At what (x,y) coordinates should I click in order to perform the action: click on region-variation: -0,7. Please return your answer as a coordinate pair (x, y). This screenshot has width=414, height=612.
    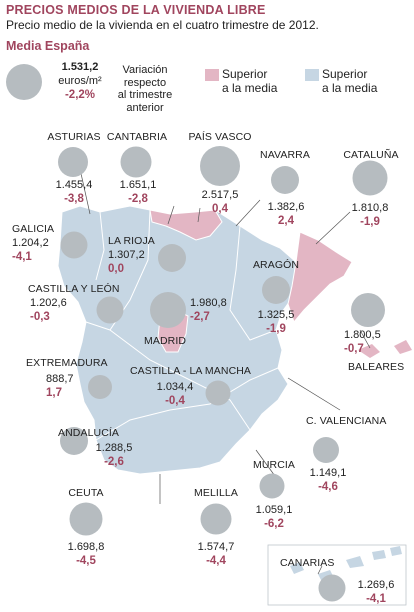
    Looking at the image, I should click on (354, 349).